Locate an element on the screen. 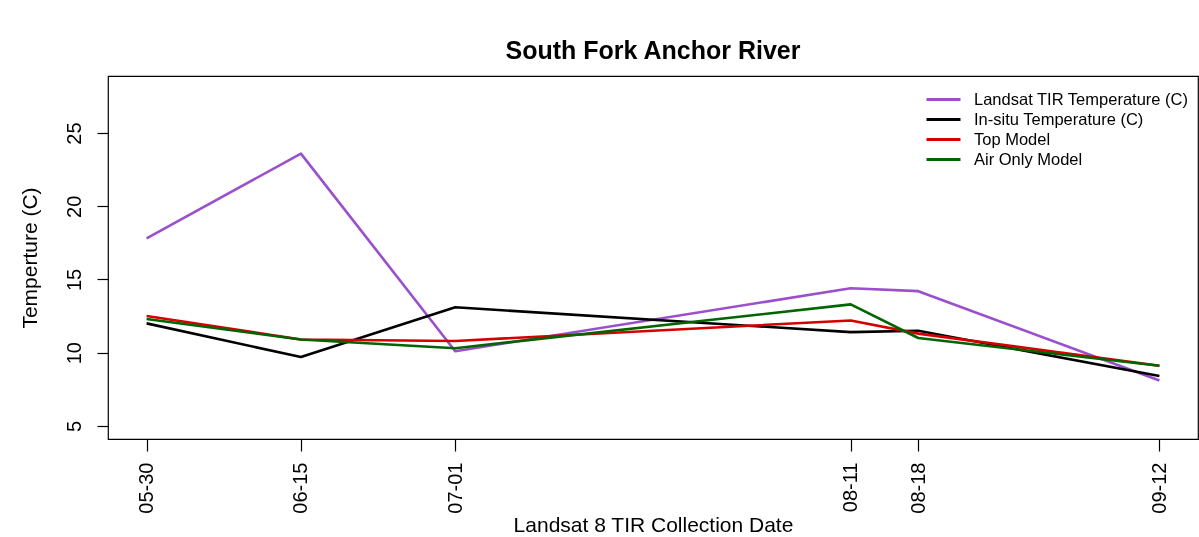  legend-label: In-situ Temperature (C) is located at coordinates (1059, 118).